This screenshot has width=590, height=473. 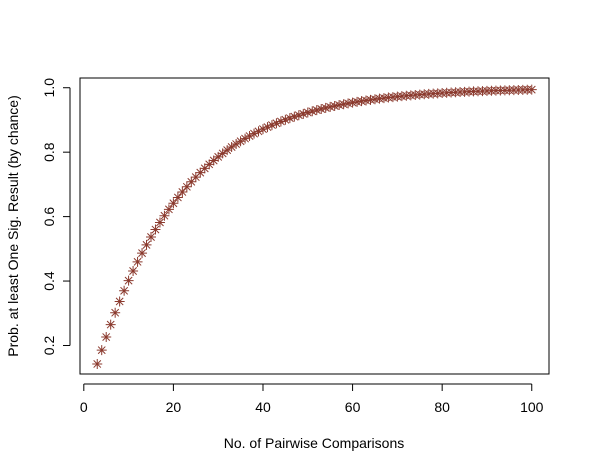 I want to click on x-axis: 0 20 40 60 80 100, so click(x=312, y=399).